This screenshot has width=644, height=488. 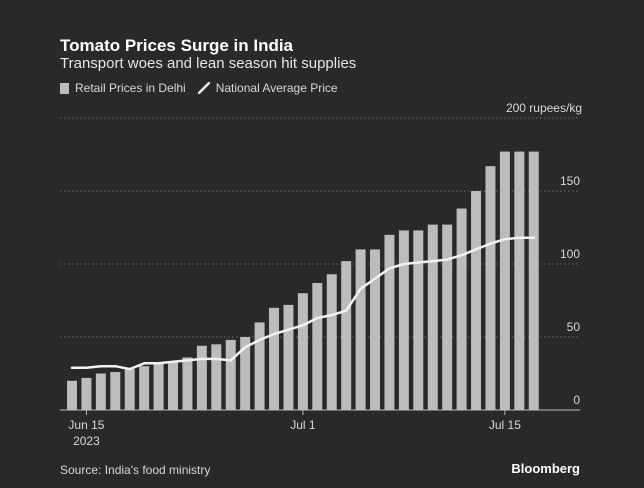 I want to click on legend-line-swatch, so click(x=203, y=88).